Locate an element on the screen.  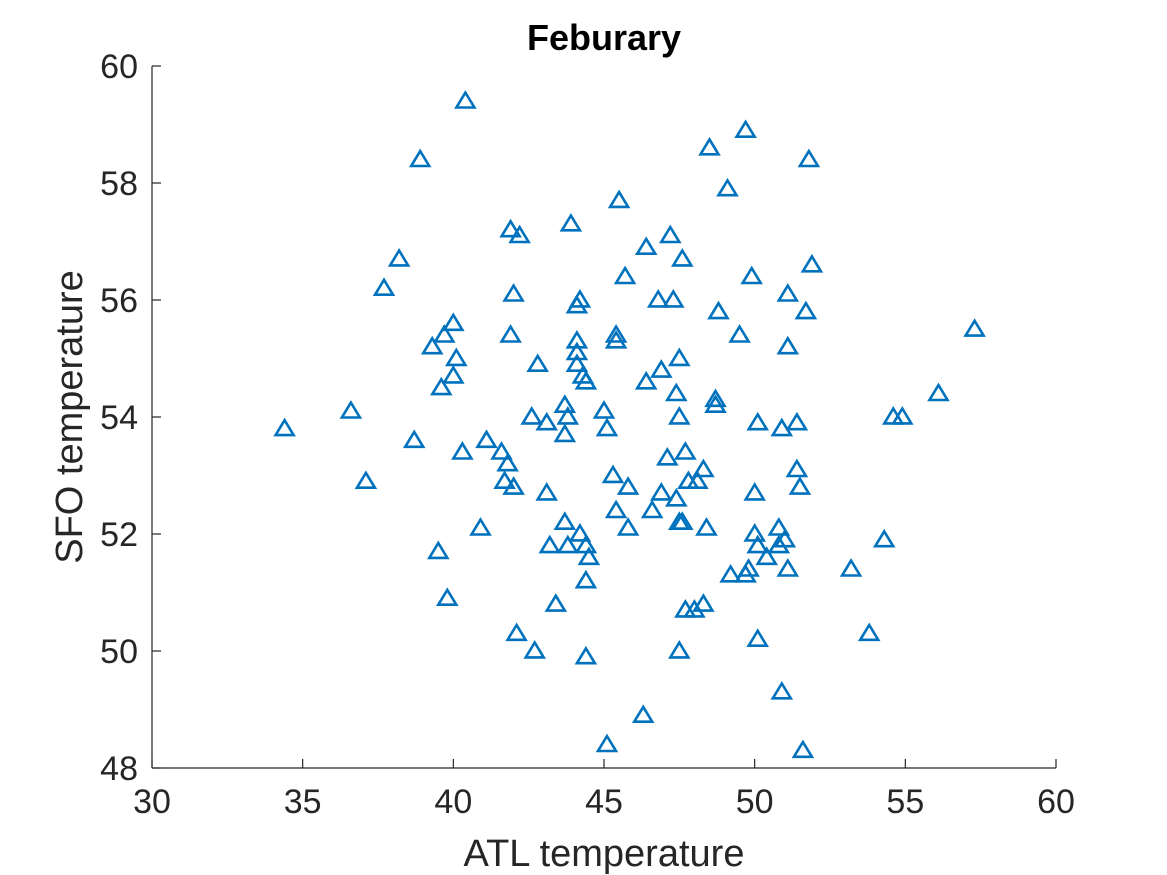
y-tick-label: 58 is located at coordinates (119, 184).